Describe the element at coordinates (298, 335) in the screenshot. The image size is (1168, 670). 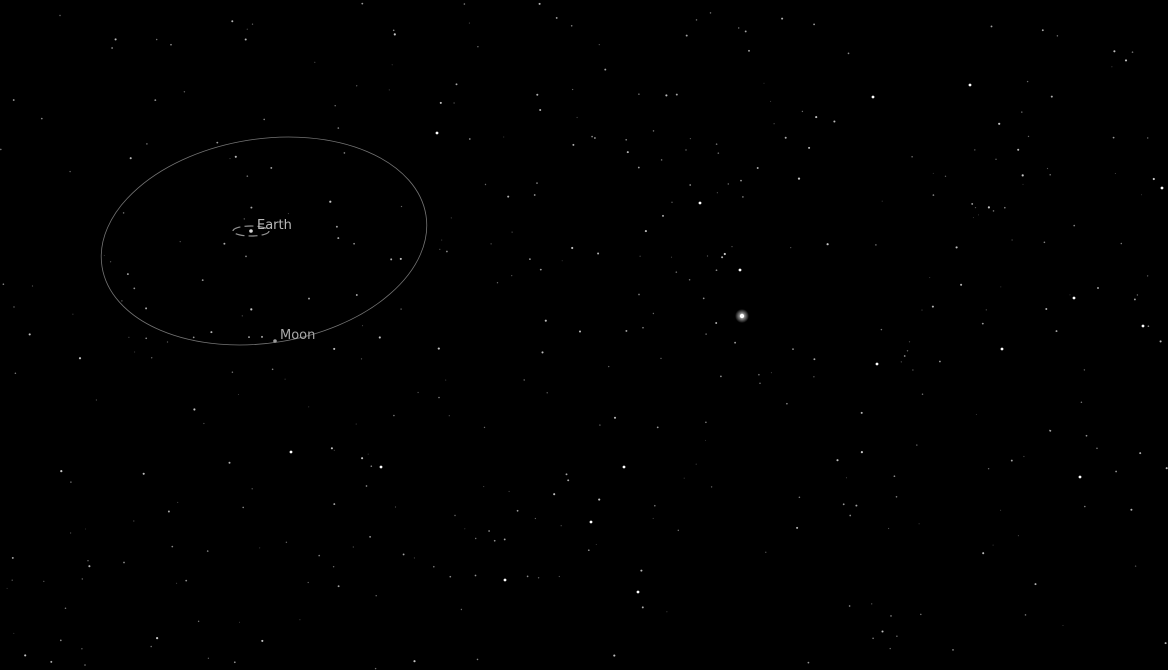
I see `moon-label: Moon` at that location.